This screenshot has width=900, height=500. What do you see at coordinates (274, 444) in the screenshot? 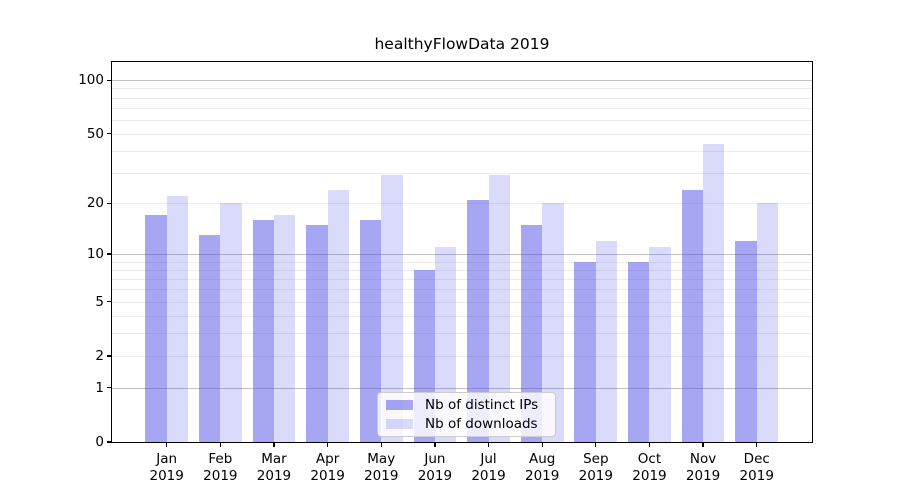
I see `x-tick-mar` at bounding box center [274, 444].